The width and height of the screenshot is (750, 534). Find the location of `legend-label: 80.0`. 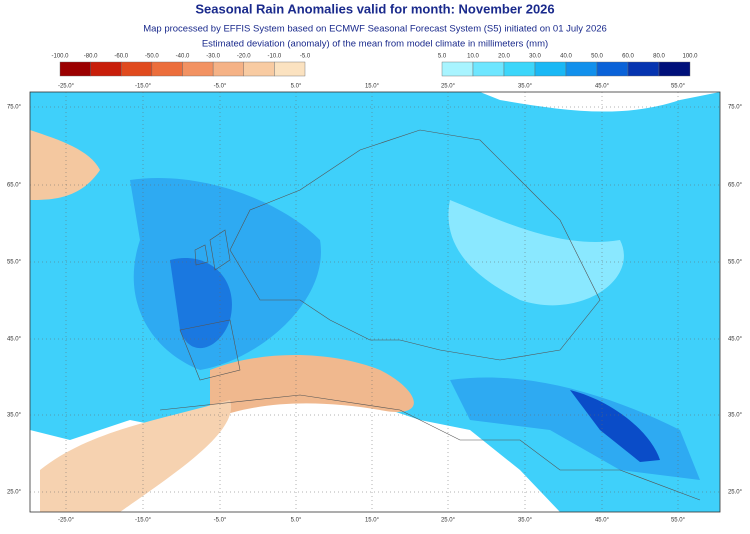

legend-label: 80.0 is located at coordinates (659, 57).